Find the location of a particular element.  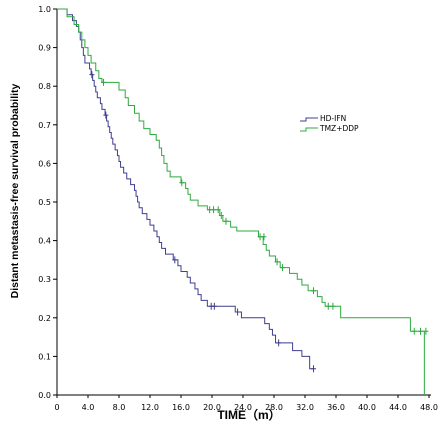

y-tick-label: 0.4 is located at coordinates (44, 241).